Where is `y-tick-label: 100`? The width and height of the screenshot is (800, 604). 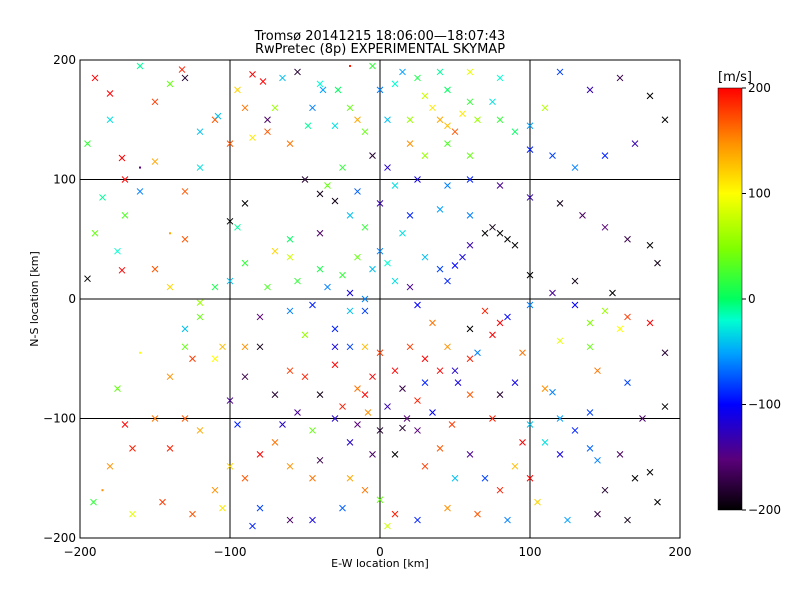 y-tick-label: 100 is located at coordinates (64, 180).